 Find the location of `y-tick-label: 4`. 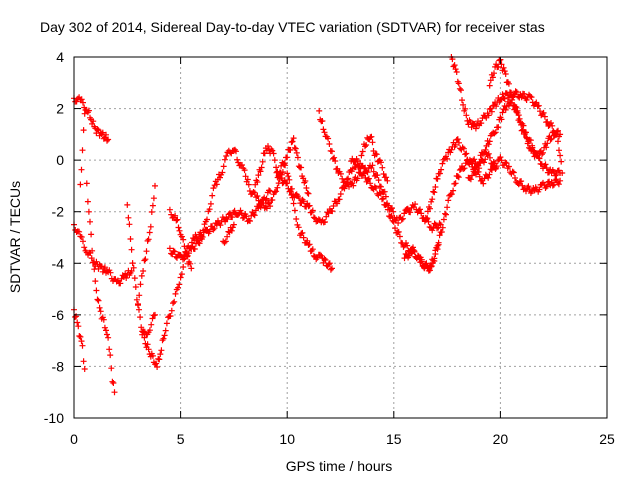

y-tick-label: 4 is located at coordinates (60, 57).